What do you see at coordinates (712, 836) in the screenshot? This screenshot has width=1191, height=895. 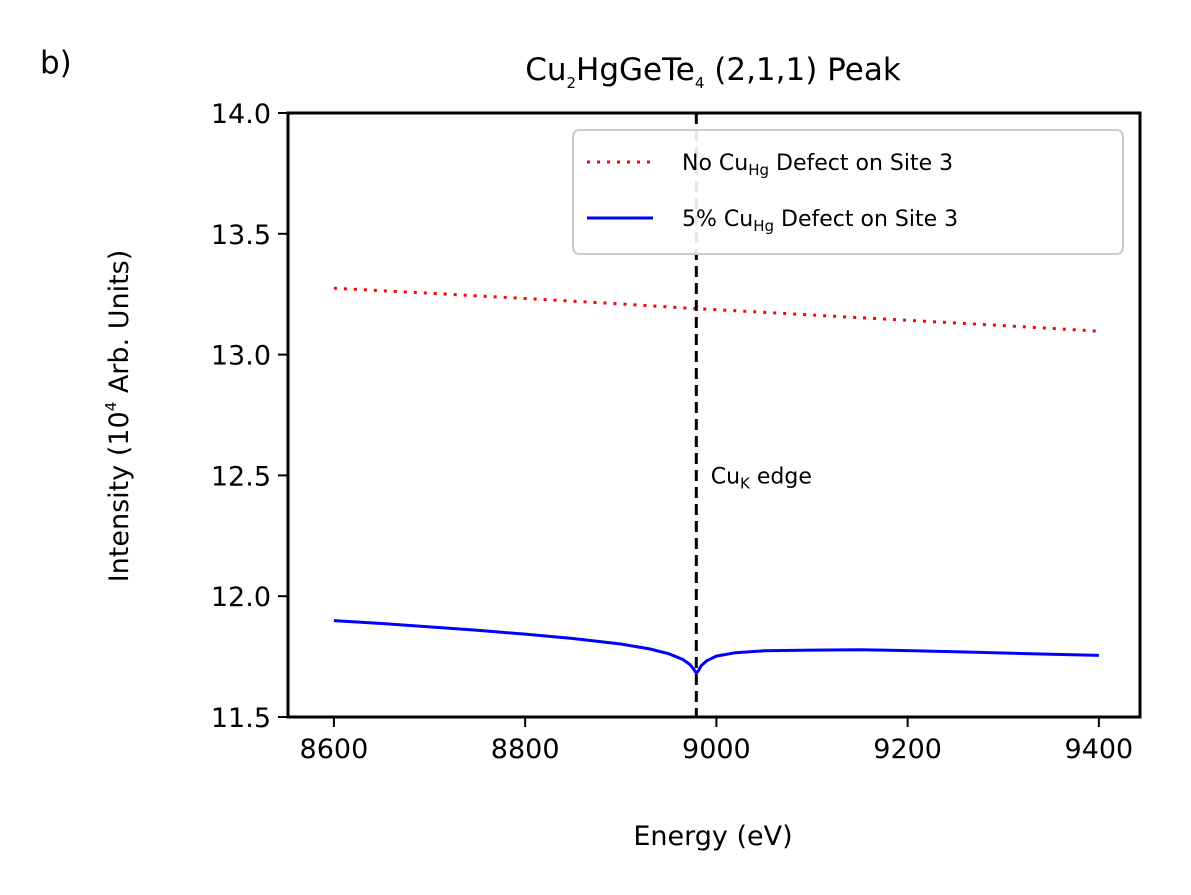 I see `x-axis-label: Energy (eV)` at bounding box center [712, 836].